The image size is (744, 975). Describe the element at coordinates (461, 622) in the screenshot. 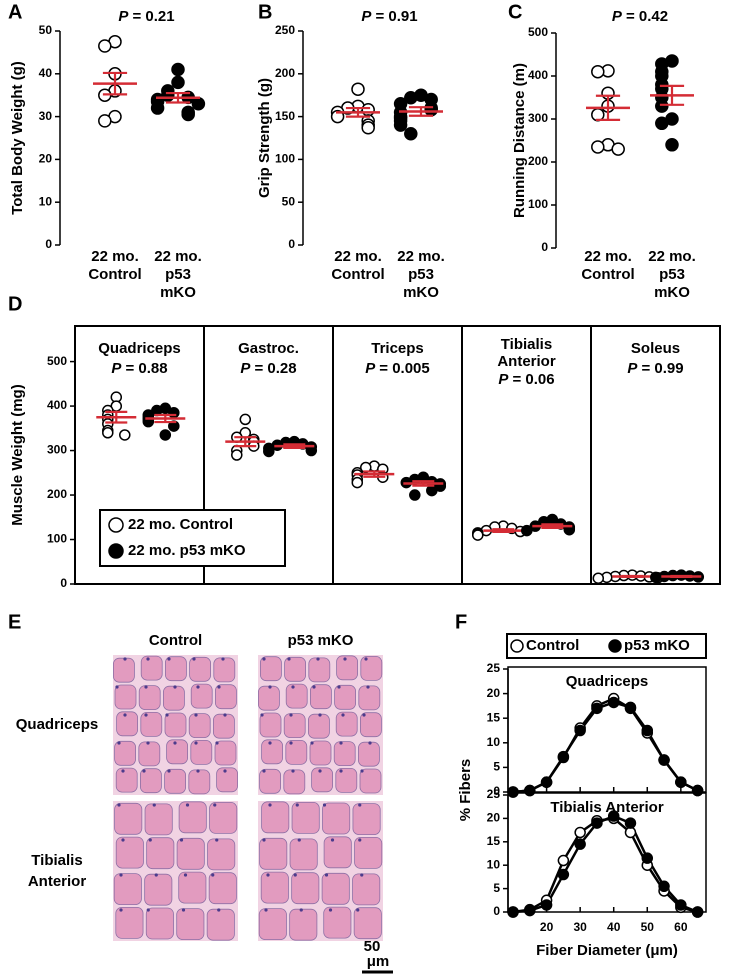

I see `panel-letter: F` at that location.